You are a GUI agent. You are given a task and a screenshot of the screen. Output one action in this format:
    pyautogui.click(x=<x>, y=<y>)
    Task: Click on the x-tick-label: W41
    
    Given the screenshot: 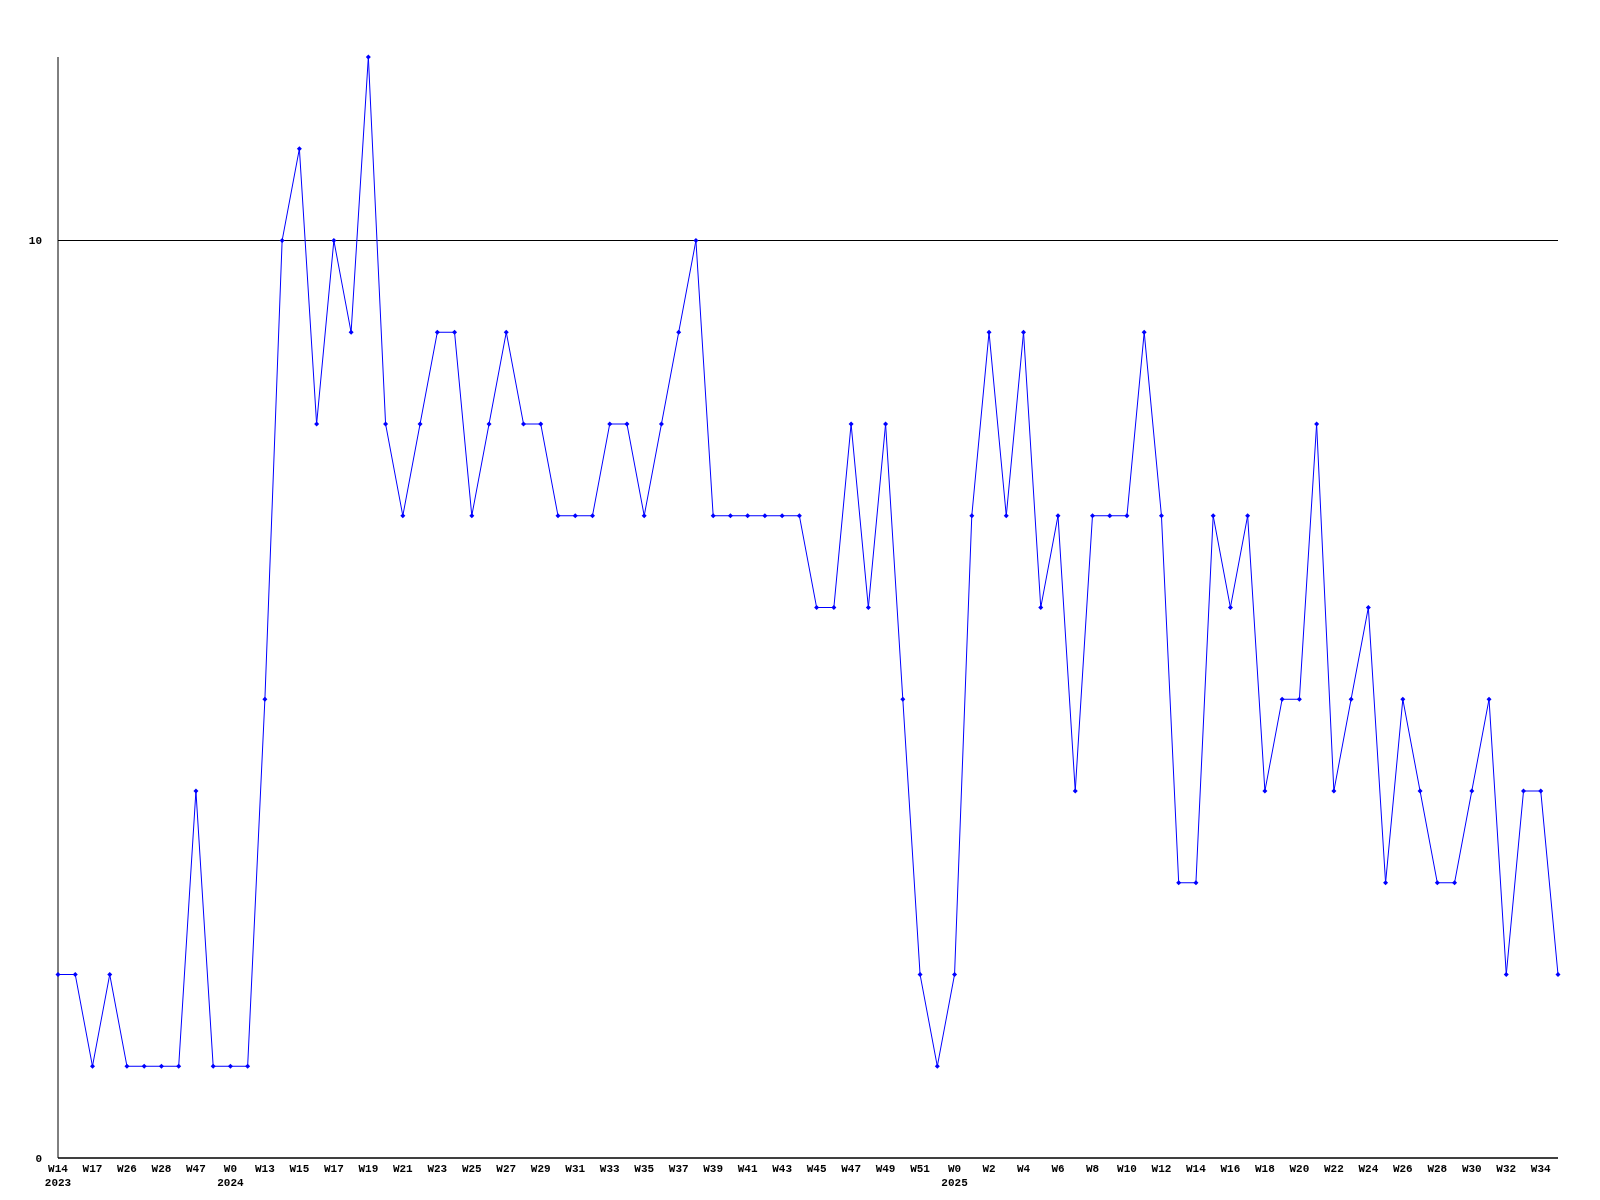 What is the action you would take?
    pyautogui.click(x=747, y=1169)
    